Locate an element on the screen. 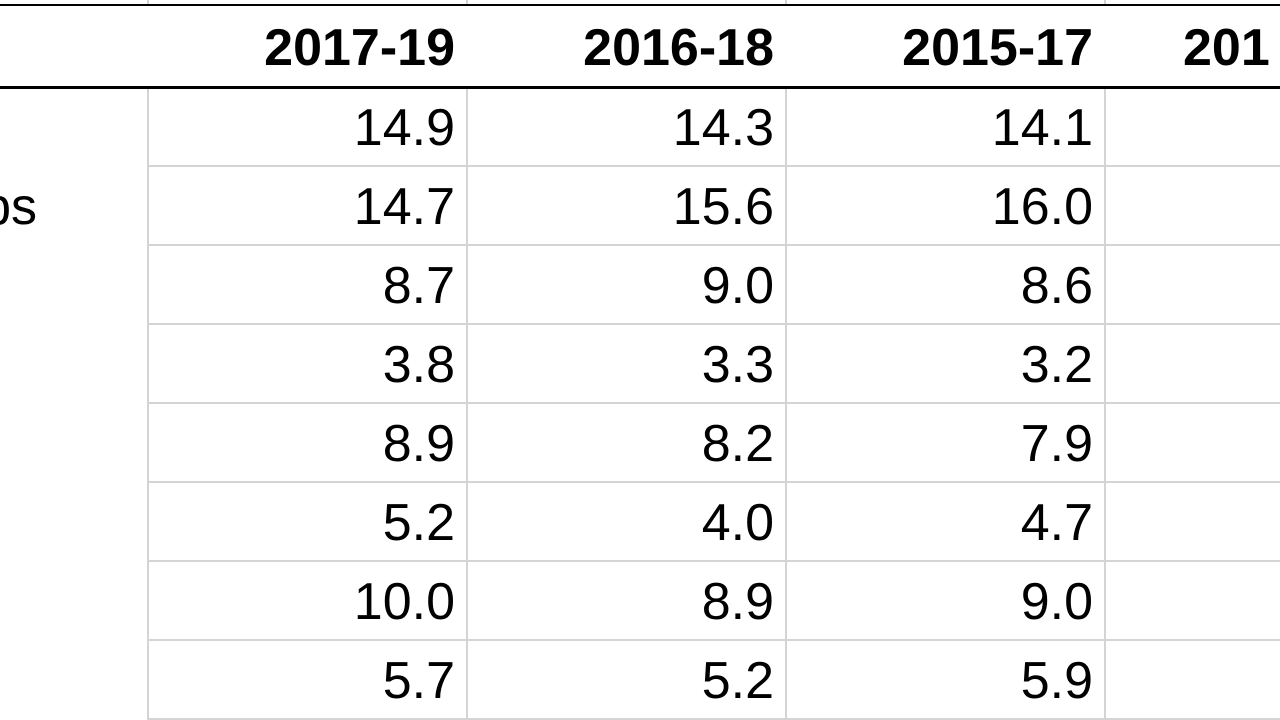 This screenshot has height=720, width=1280. cell: 14.7 is located at coordinates (404, 207).